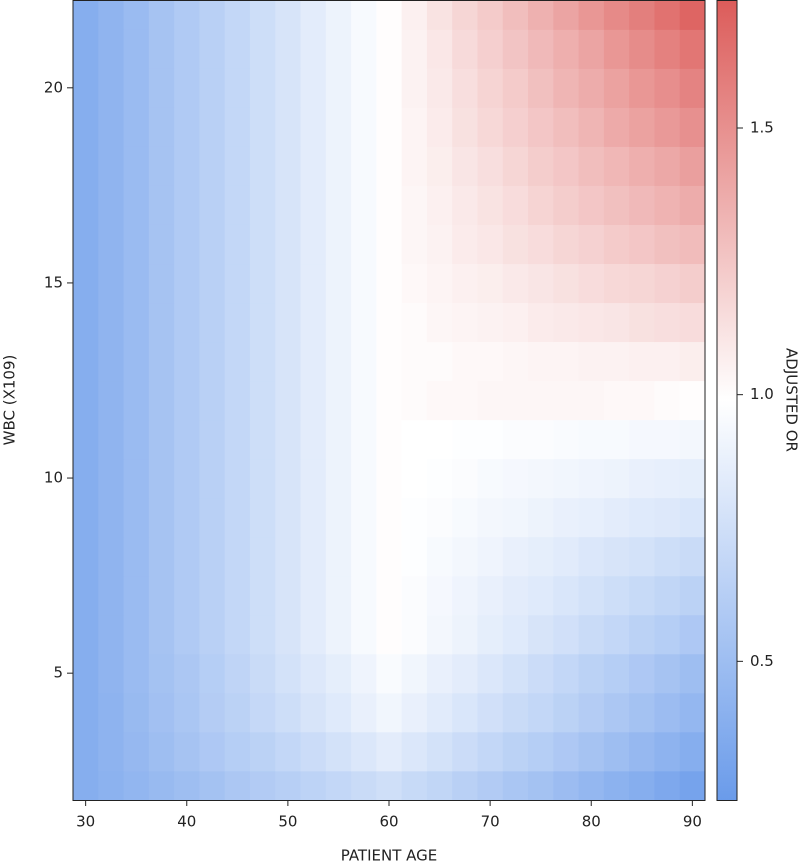 The height and width of the screenshot is (865, 800). What do you see at coordinates (762, 128) in the screenshot?
I see `colorbar-tick-label: 1.5` at bounding box center [762, 128].